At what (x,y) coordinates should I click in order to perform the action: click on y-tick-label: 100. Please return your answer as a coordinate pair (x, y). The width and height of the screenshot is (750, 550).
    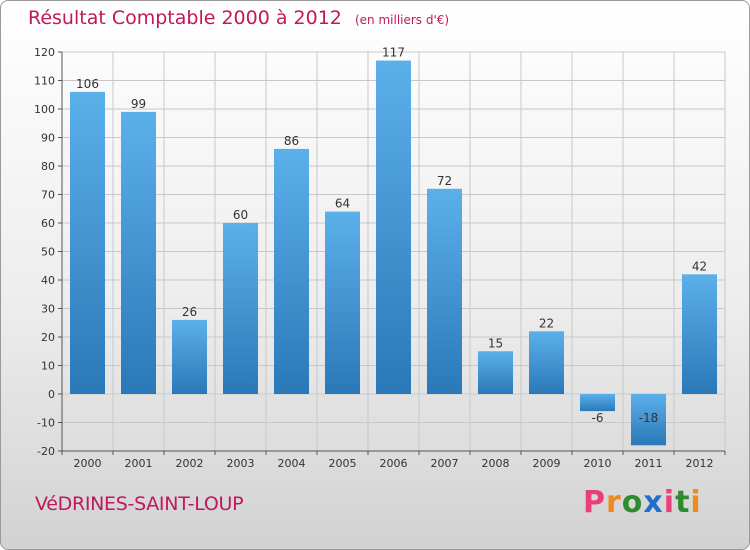
    Looking at the image, I should click on (44, 109).